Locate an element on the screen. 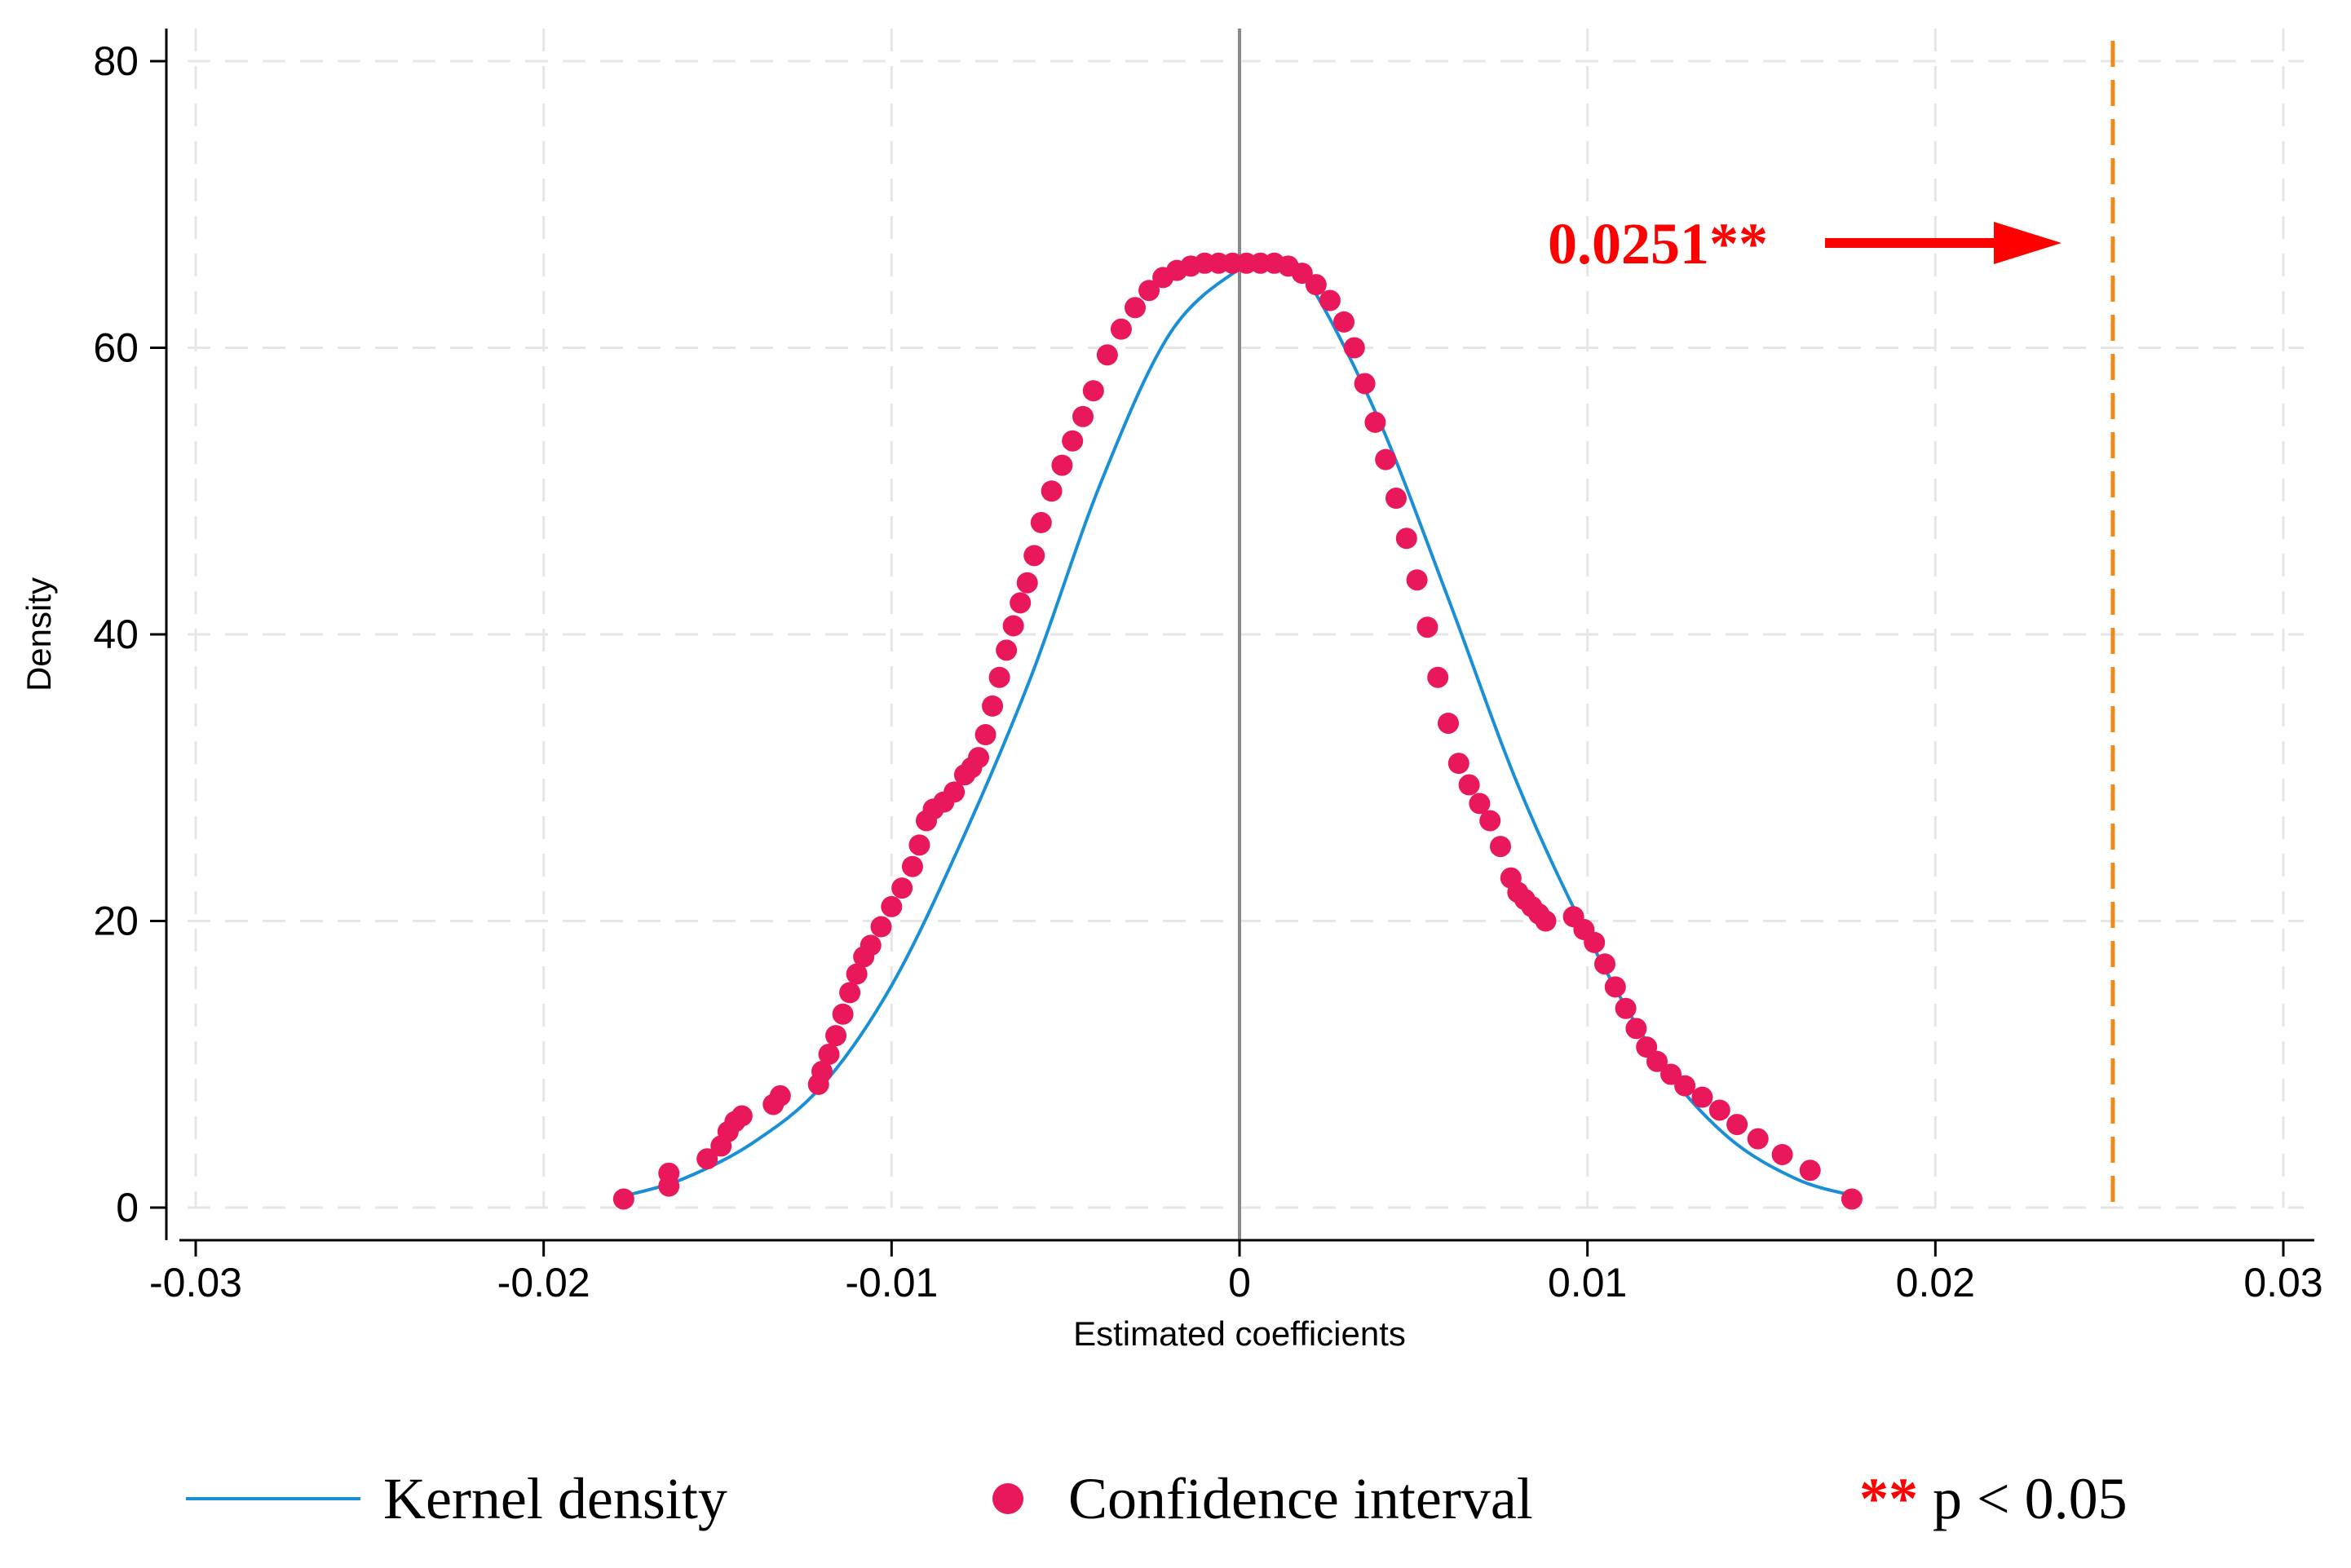 This screenshot has width=2351, height=1568. y-tick-label-0: 0 is located at coordinates (127, 1207).